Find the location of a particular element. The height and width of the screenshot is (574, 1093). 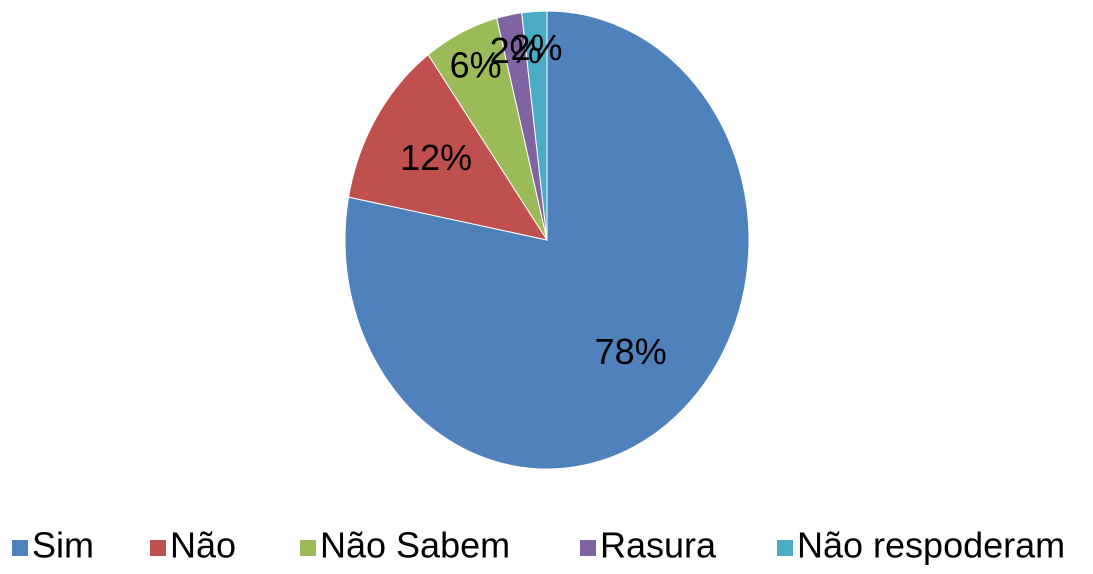

data-label: 6% is located at coordinates (476, 65).